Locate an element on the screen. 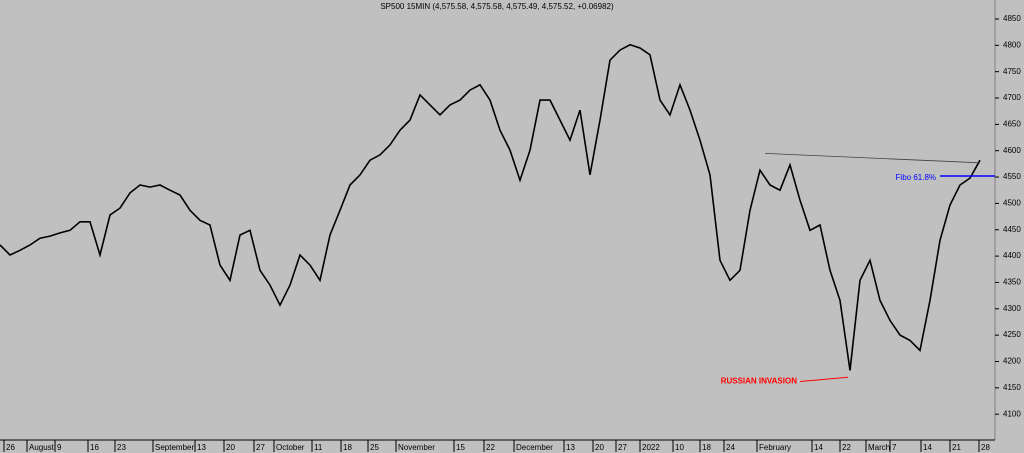 Image resolution: width=1024 pixels, height=453 pixels. y-tick-label: 4550 is located at coordinates (1012, 176).